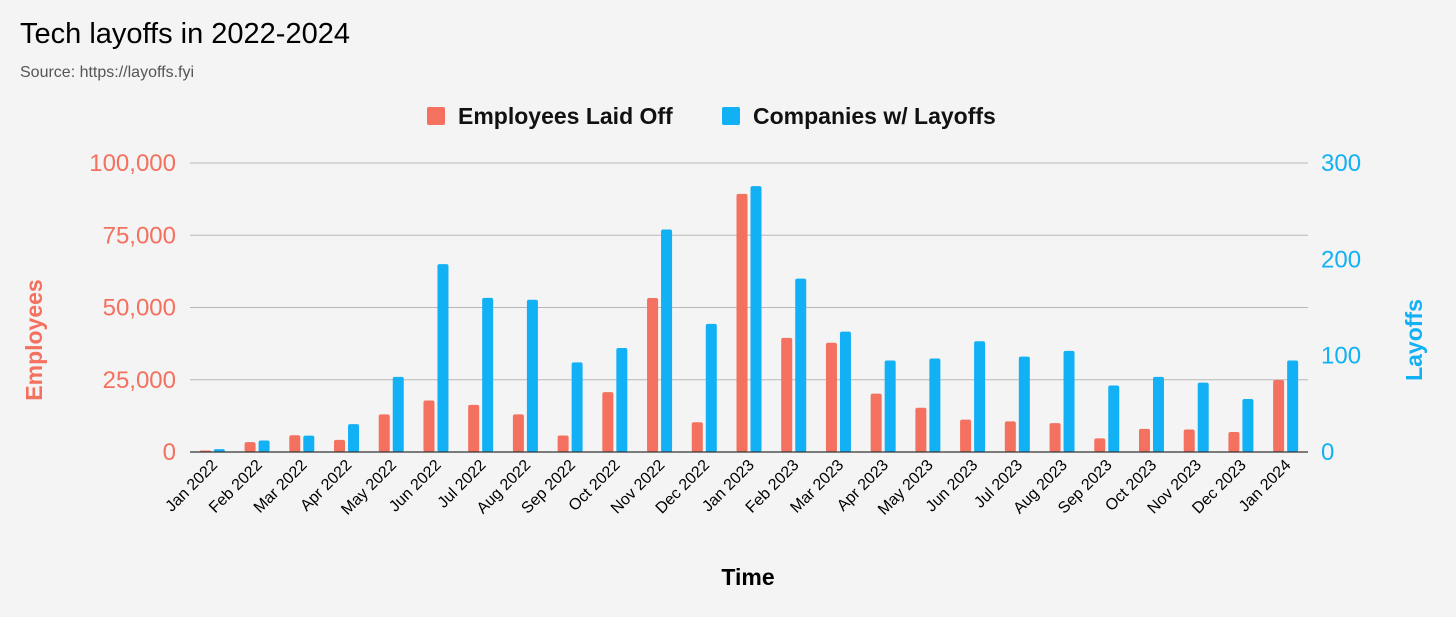 The width and height of the screenshot is (1456, 617). I want to click on y-tick-right: 300, so click(1341, 163).